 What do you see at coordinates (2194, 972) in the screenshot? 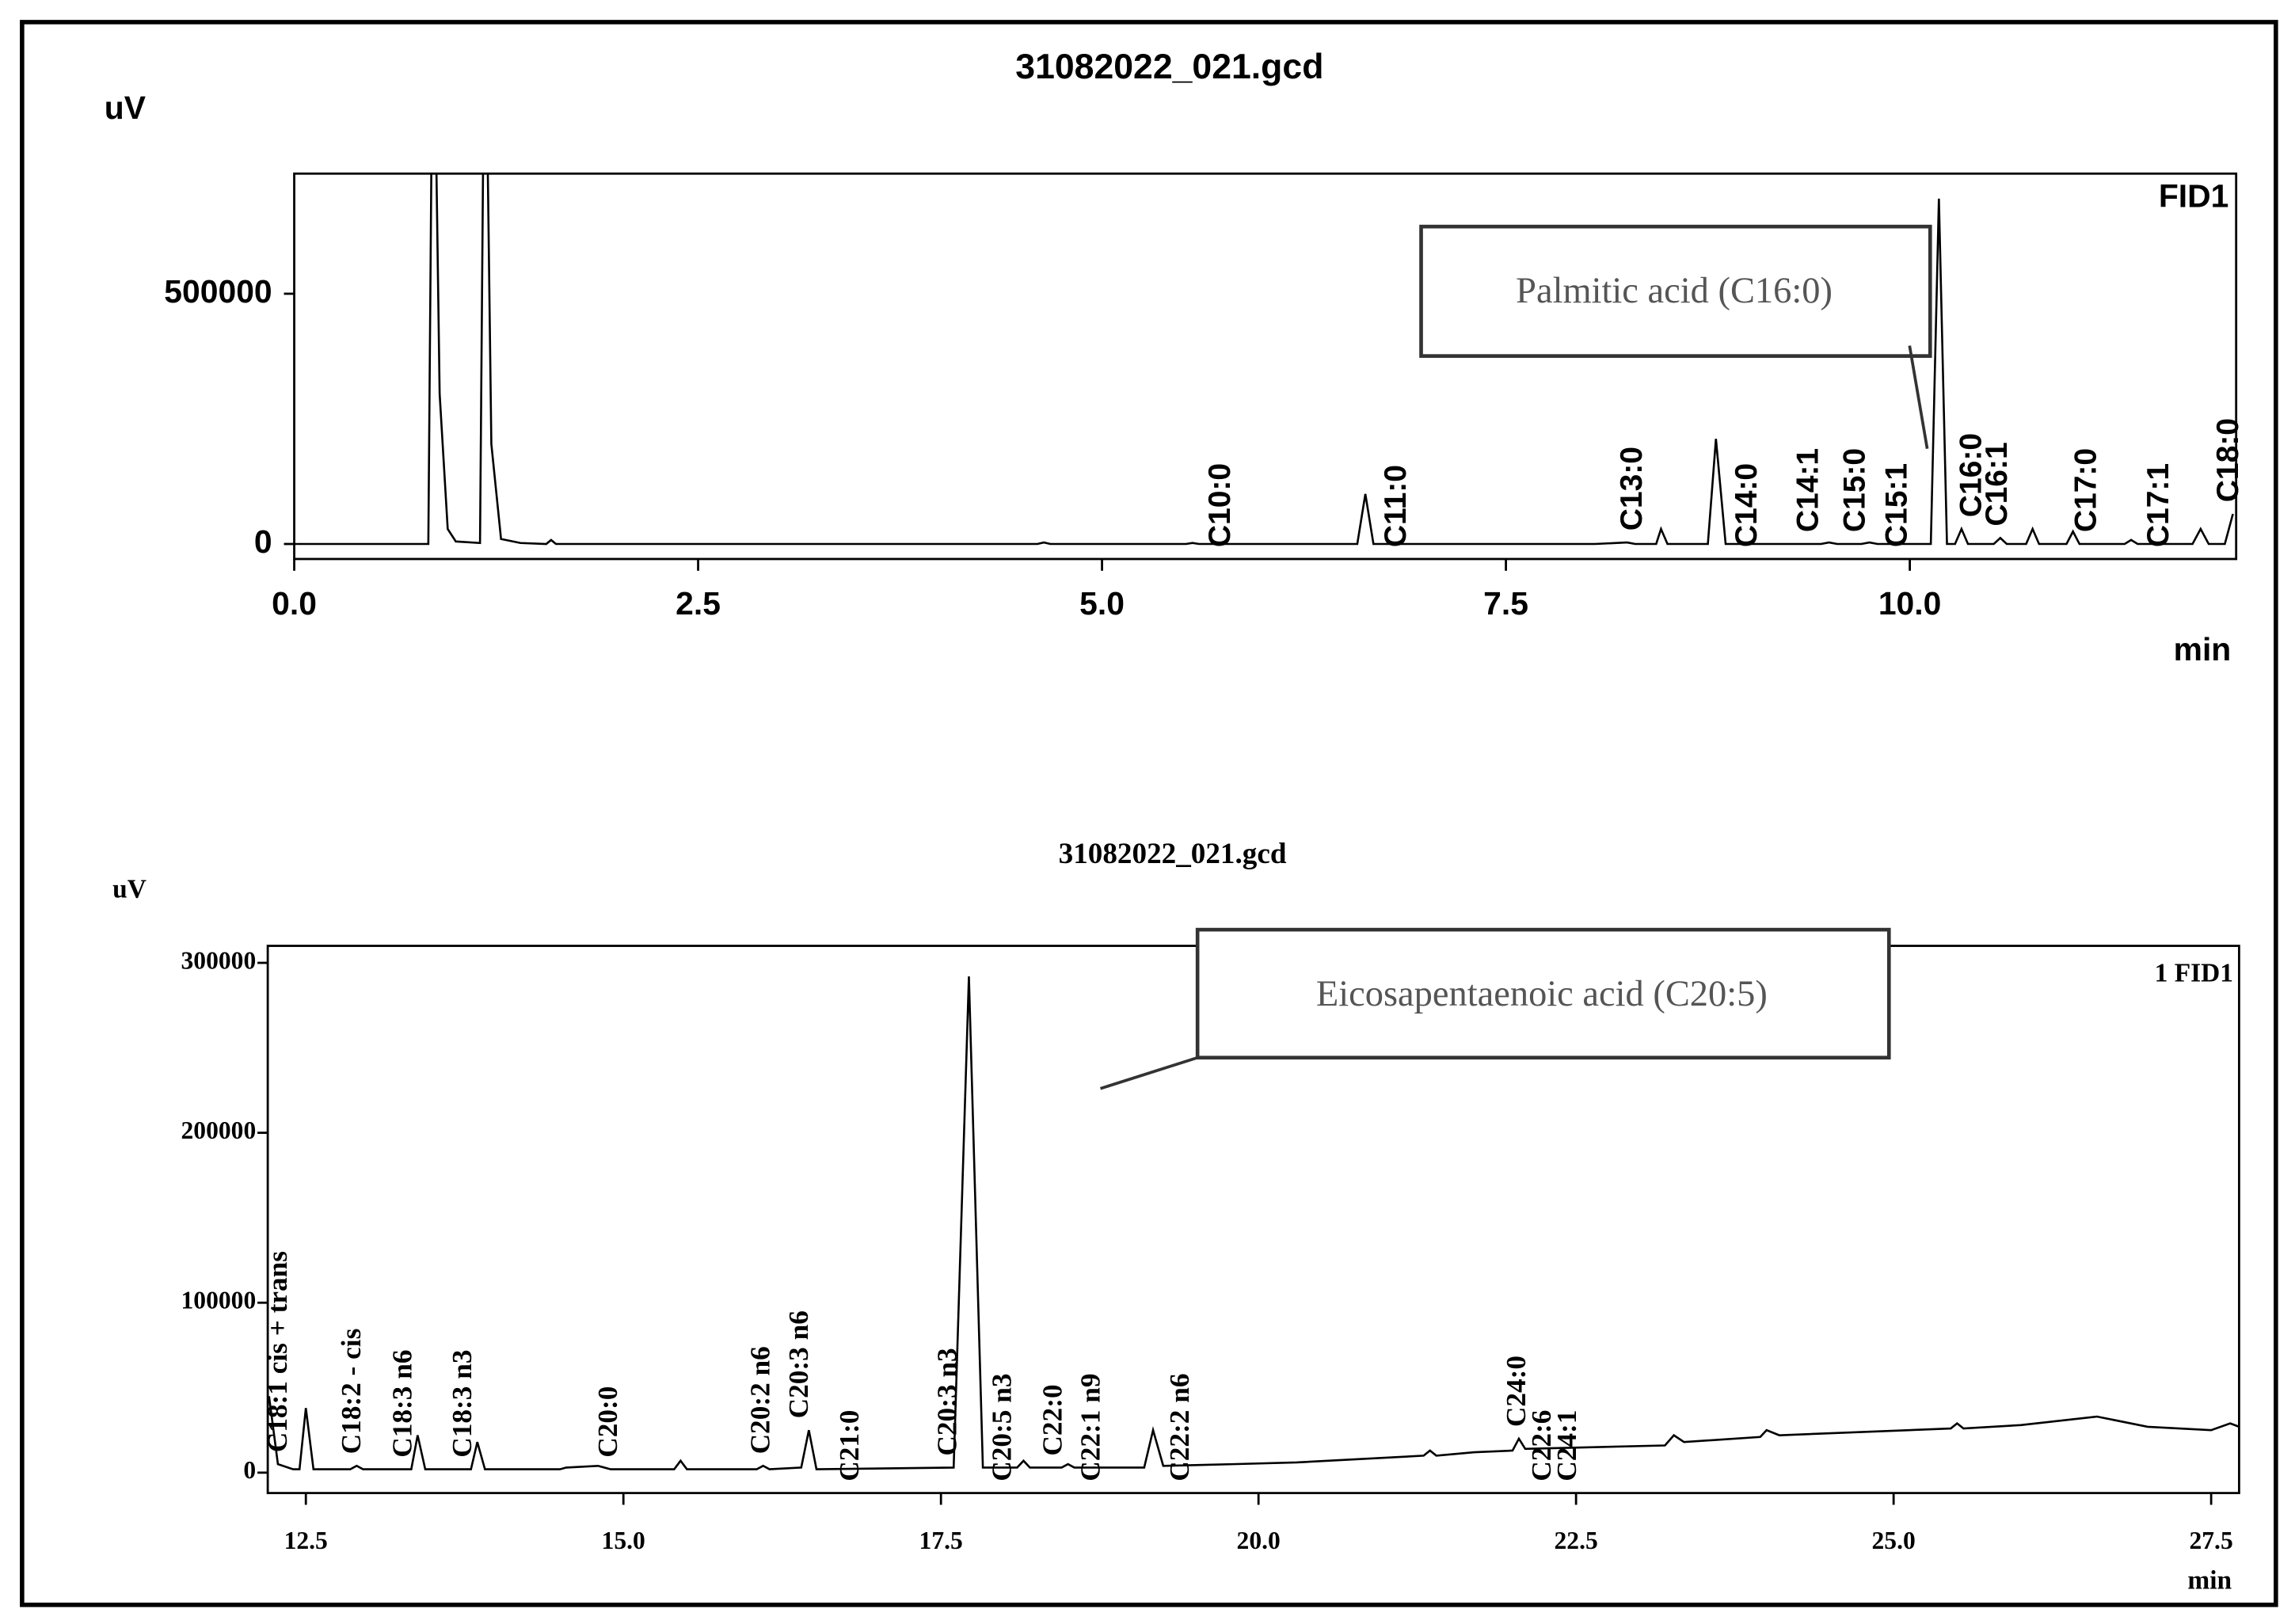
I see `channel-label: 1 FID1` at bounding box center [2194, 972].